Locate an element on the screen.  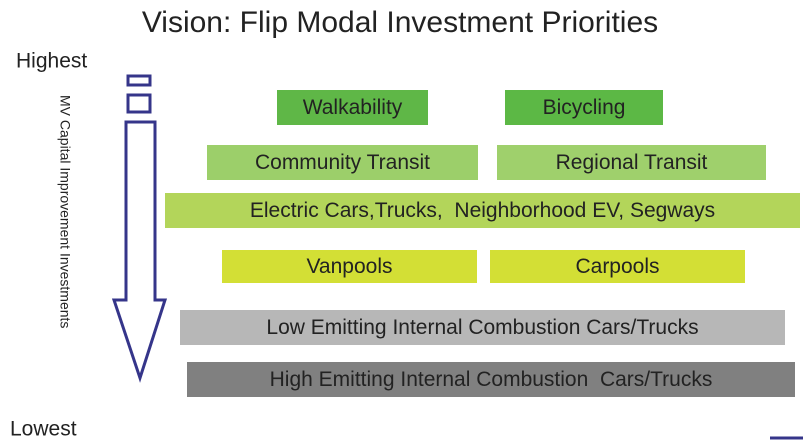
mode-label: Regional Transit is located at coordinates (632, 162).